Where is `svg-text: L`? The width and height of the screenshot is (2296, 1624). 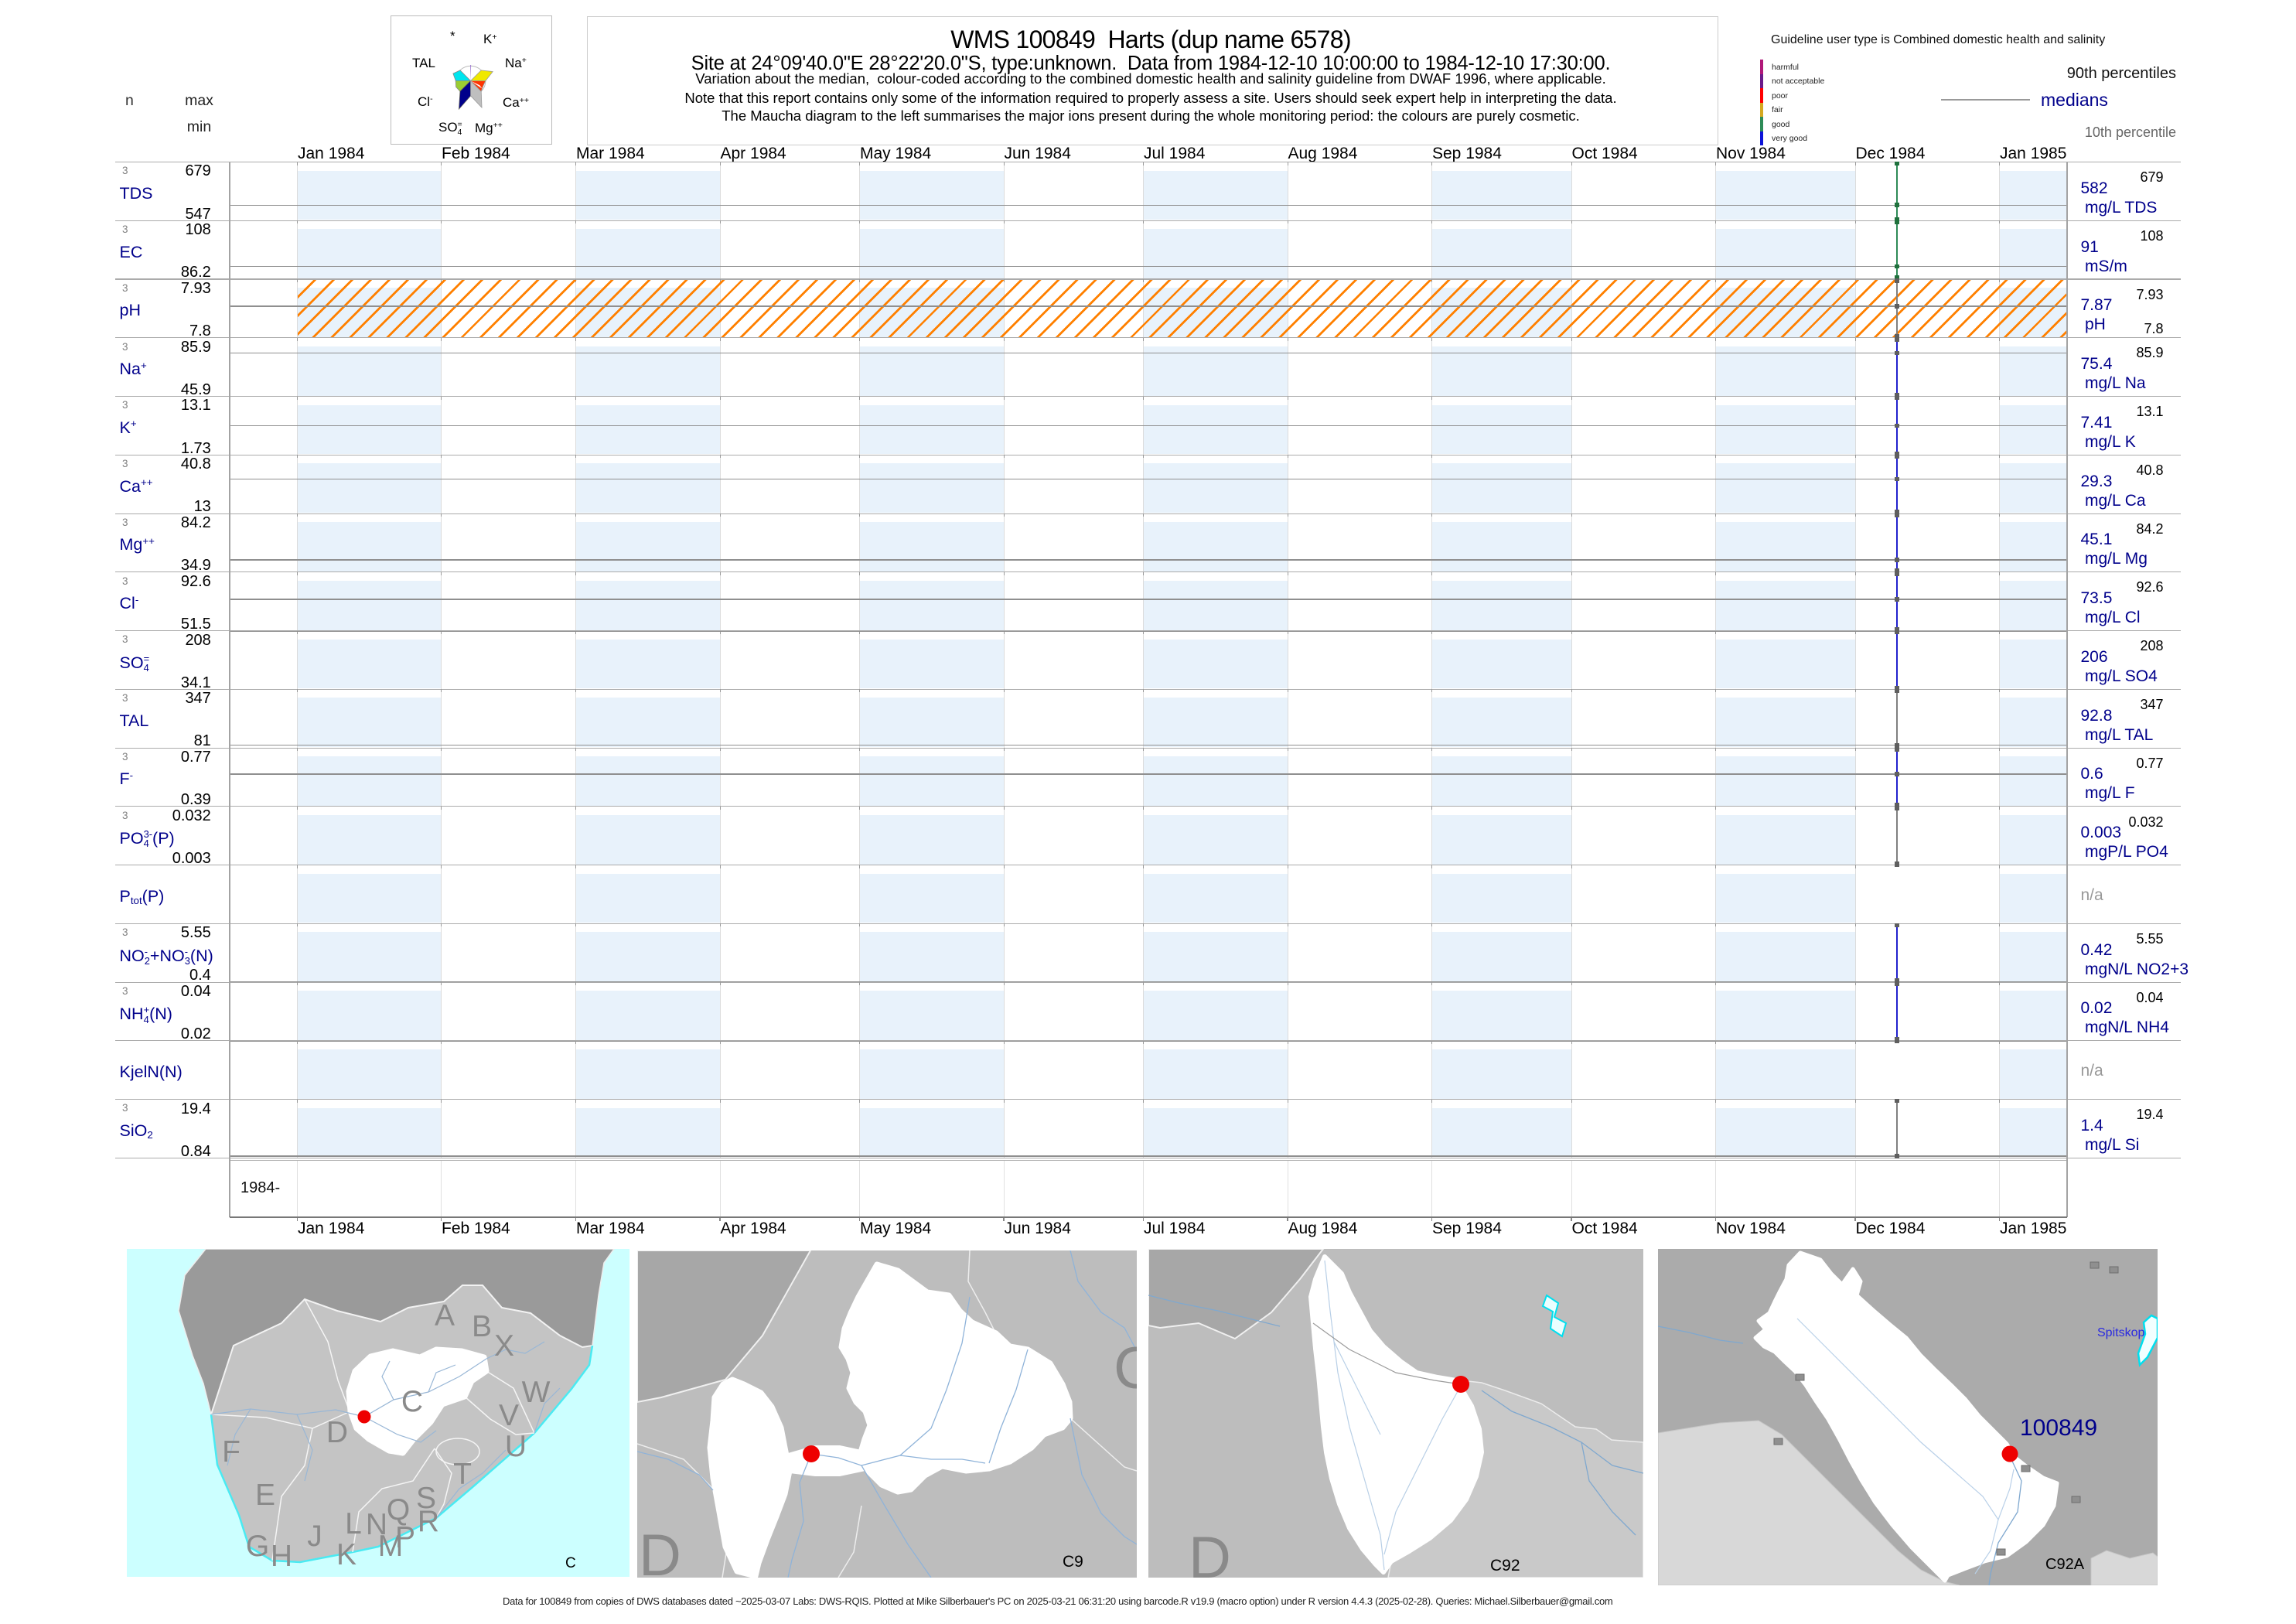 svg-text: L is located at coordinates (353, 1523).